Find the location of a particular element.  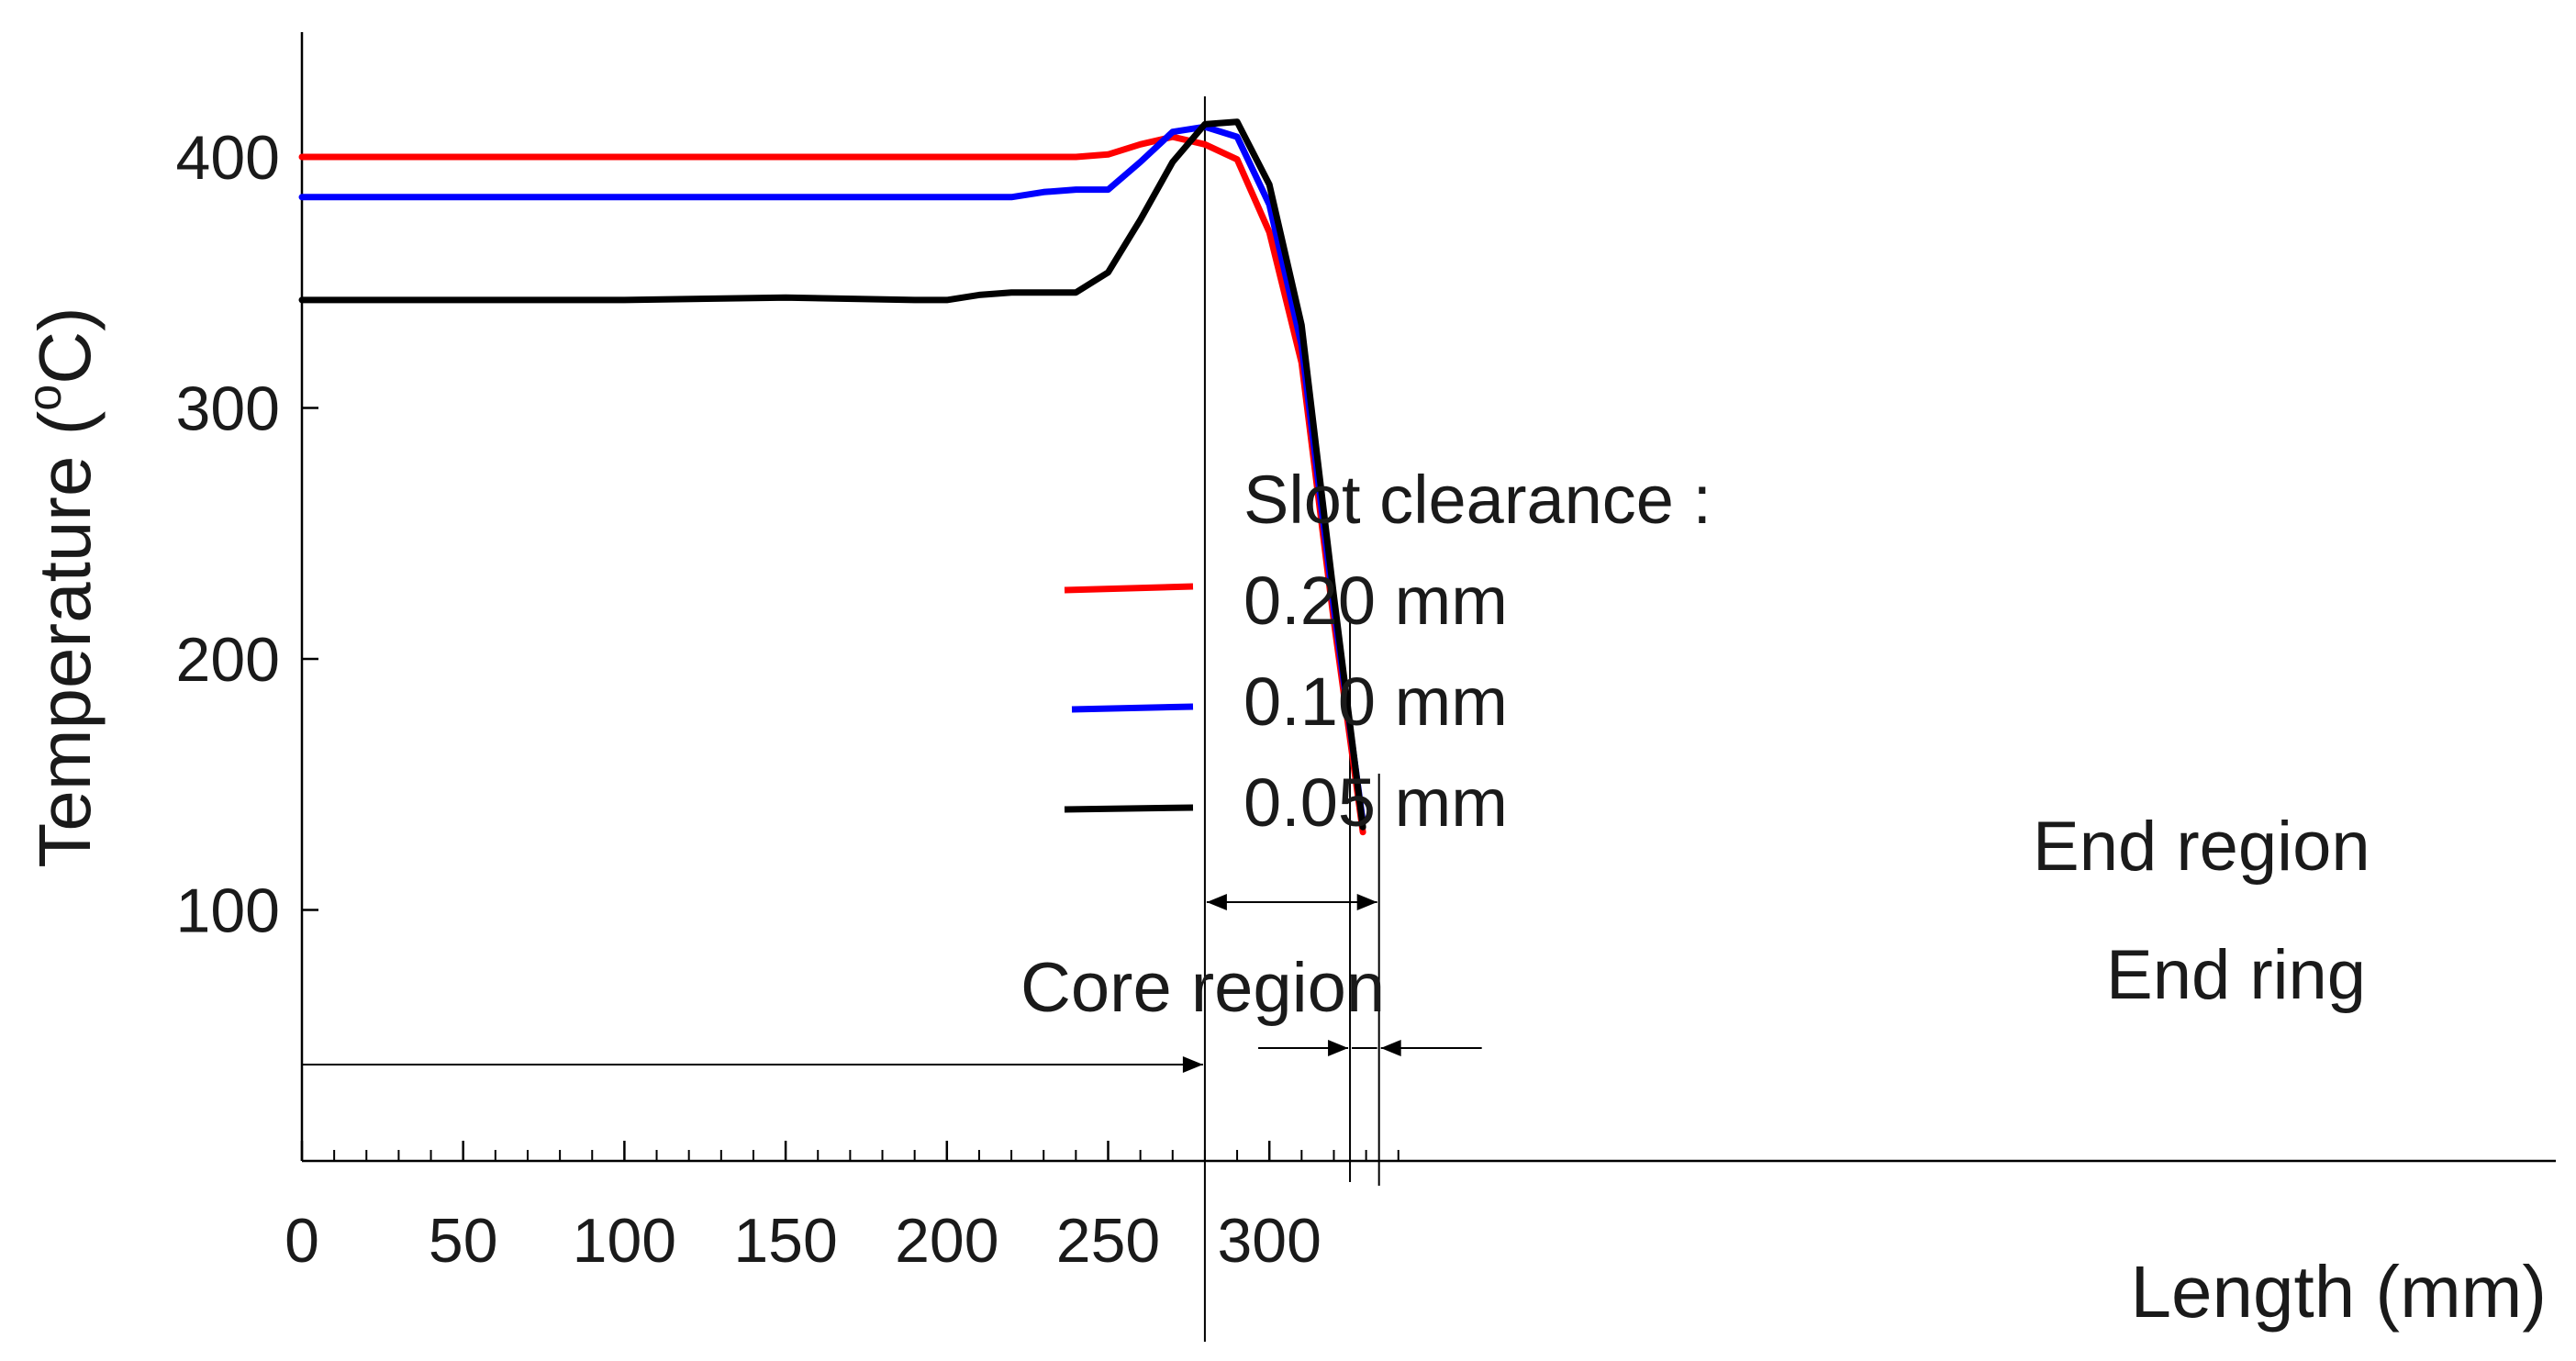

y-tick-label-100: 100 is located at coordinates (228, 911).